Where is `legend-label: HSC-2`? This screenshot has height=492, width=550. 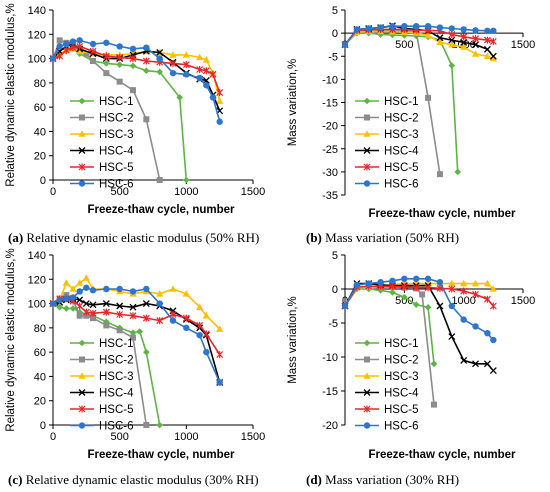
legend-label: HSC-2 is located at coordinates (401, 119).